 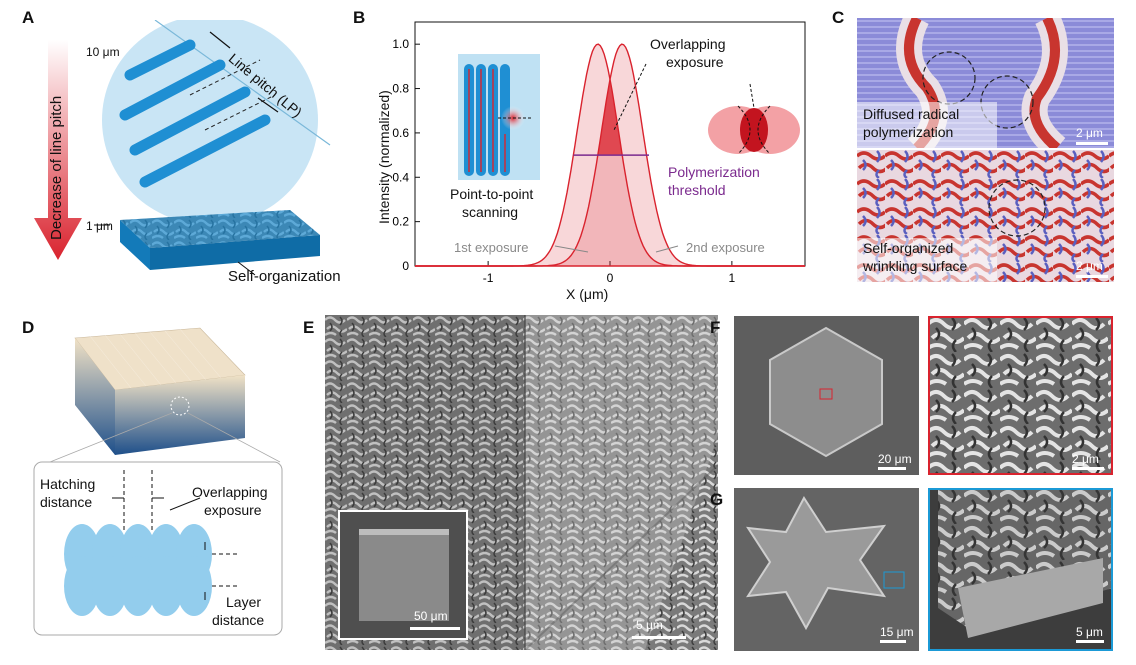 What do you see at coordinates (309, 327) in the screenshot?
I see `panel-letter-e: E` at bounding box center [309, 327].